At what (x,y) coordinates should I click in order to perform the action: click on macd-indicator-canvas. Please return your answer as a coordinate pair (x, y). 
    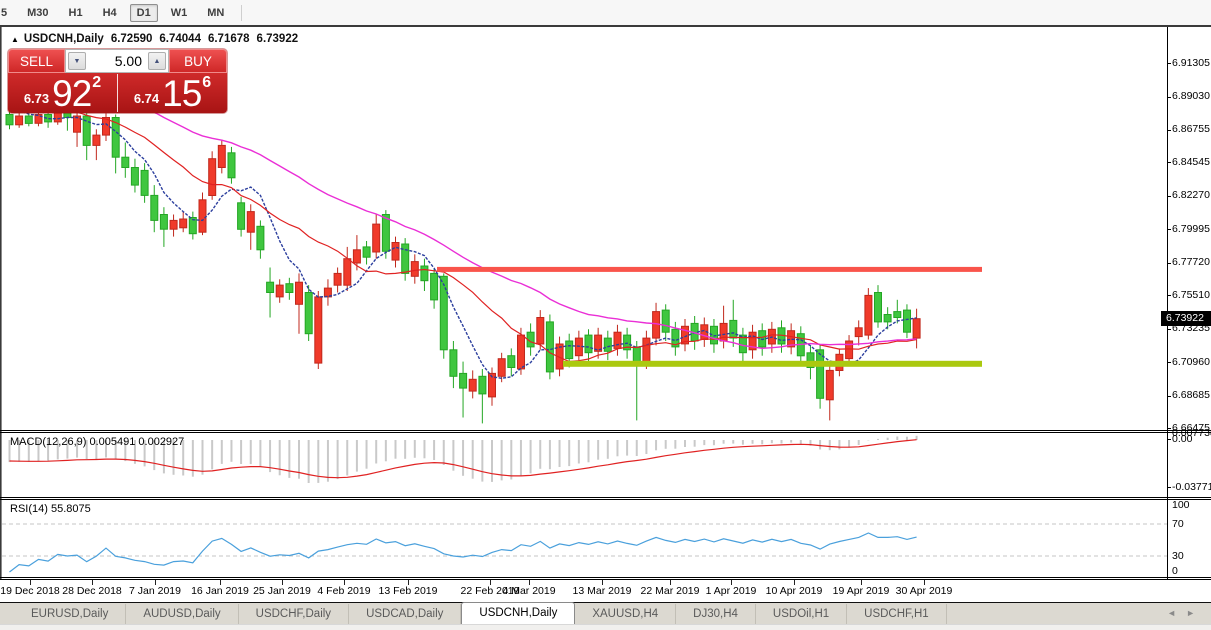
    Looking at the image, I should click on (605, 465).